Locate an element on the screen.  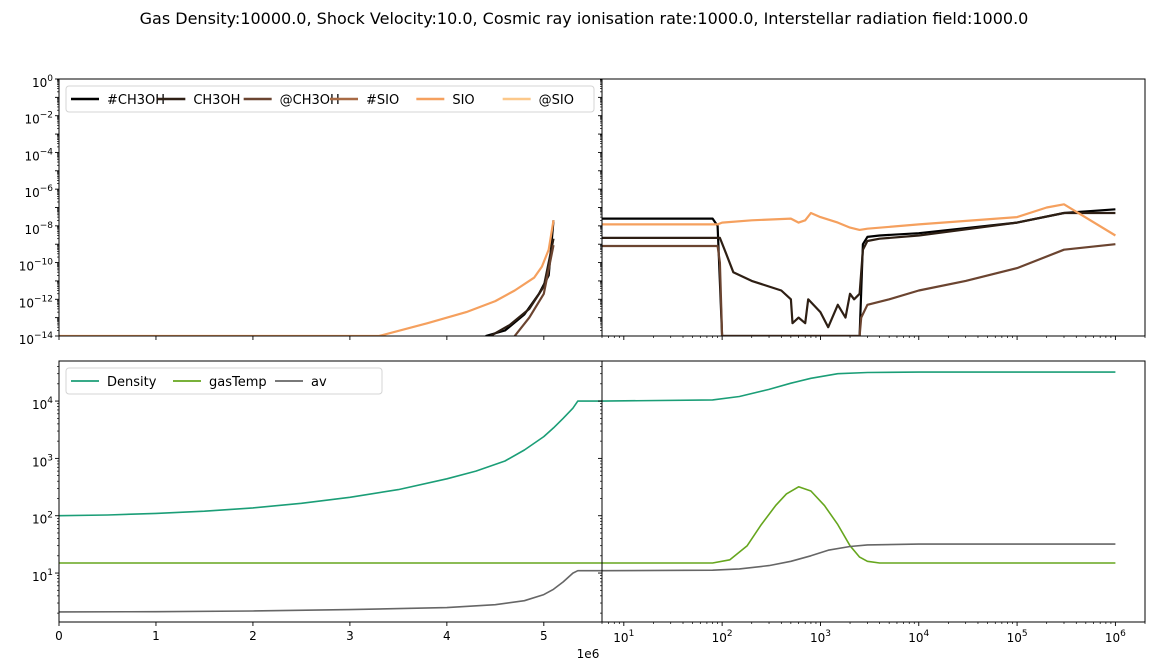
legend: #CH3OH CH3OH @CH3OH #SIO SIO @SIO is located at coordinates (330, 99).